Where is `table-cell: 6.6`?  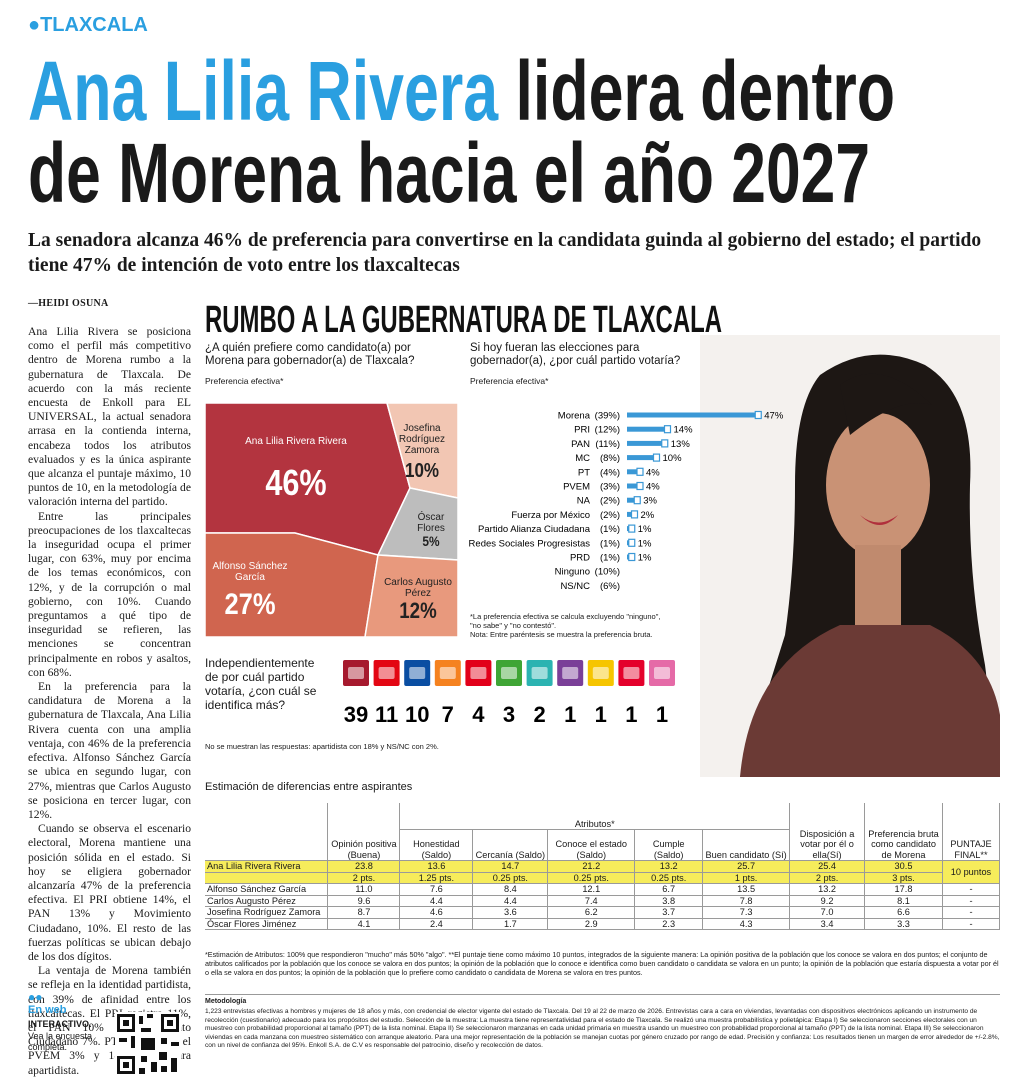
table-cell: 6.6 is located at coordinates (903, 912).